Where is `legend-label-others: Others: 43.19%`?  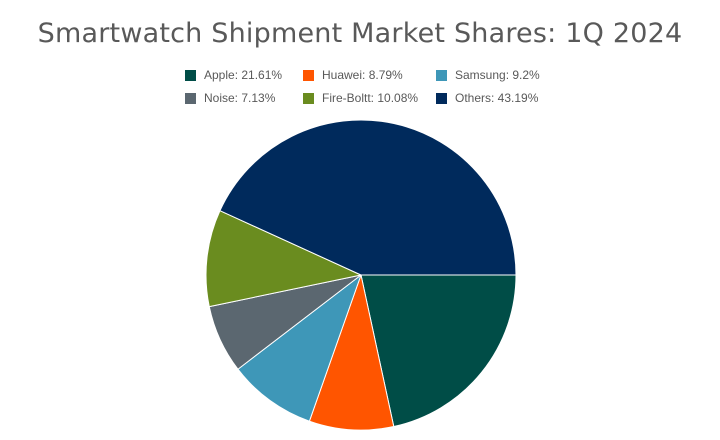 legend-label-others: Others: 43.19% is located at coordinates (497, 98).